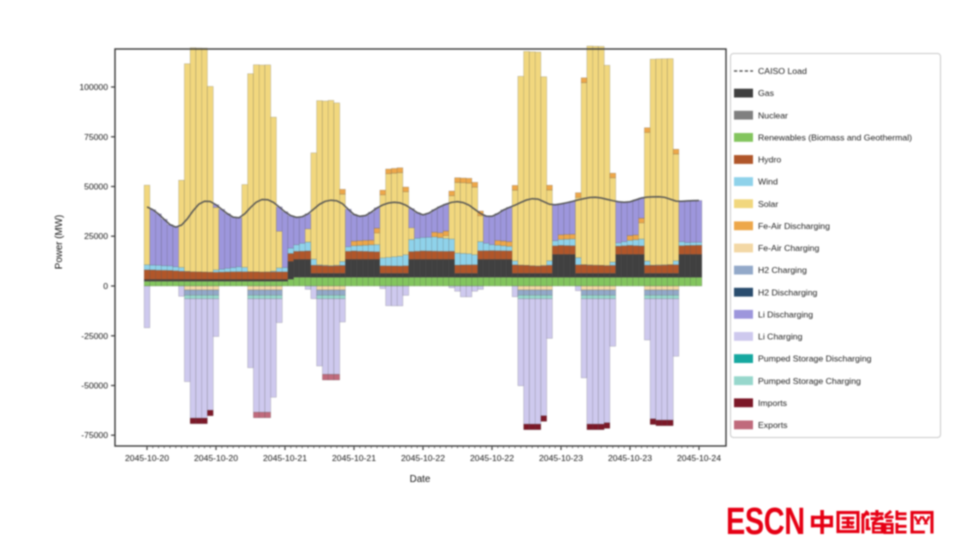  What do you see at coordinates (780, 337) in the screenshot?
I see `svg-text: Li Charging` at bounding box center [780, 337].